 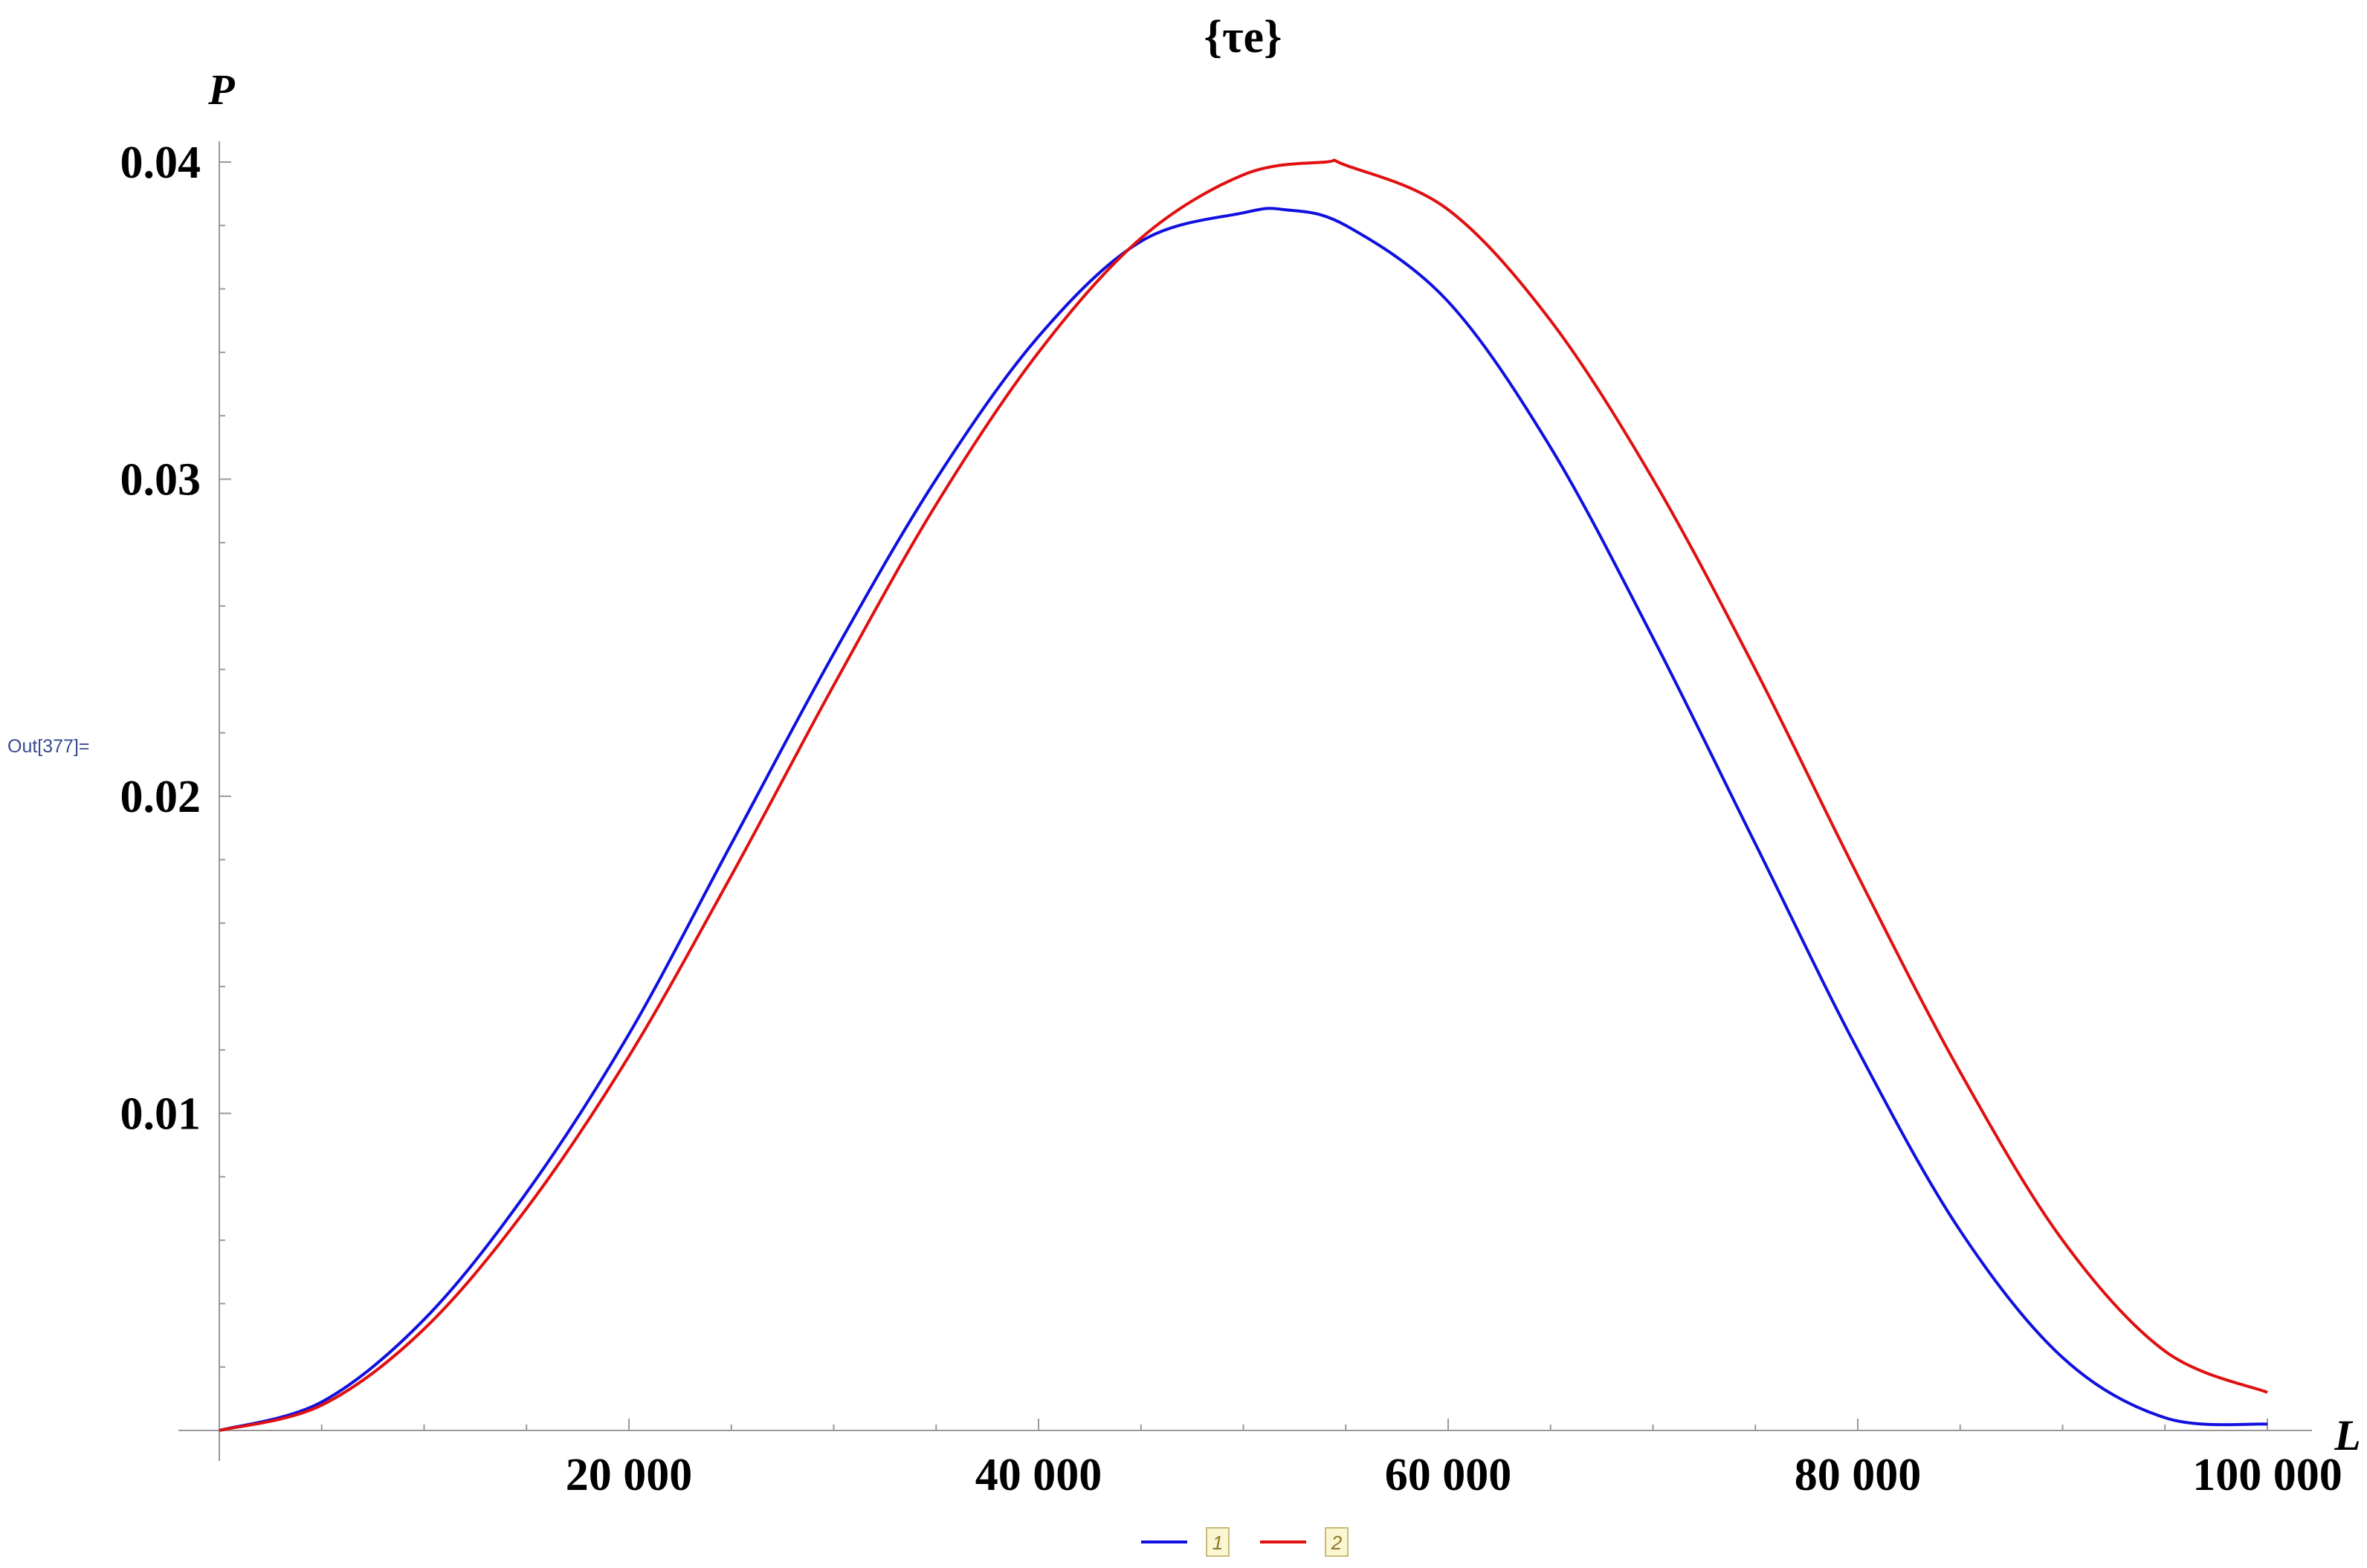 What do you see at coordinates (221, 89) in the screenshot?
I see `y-axis-label: P` at bounding box center [221, 89].